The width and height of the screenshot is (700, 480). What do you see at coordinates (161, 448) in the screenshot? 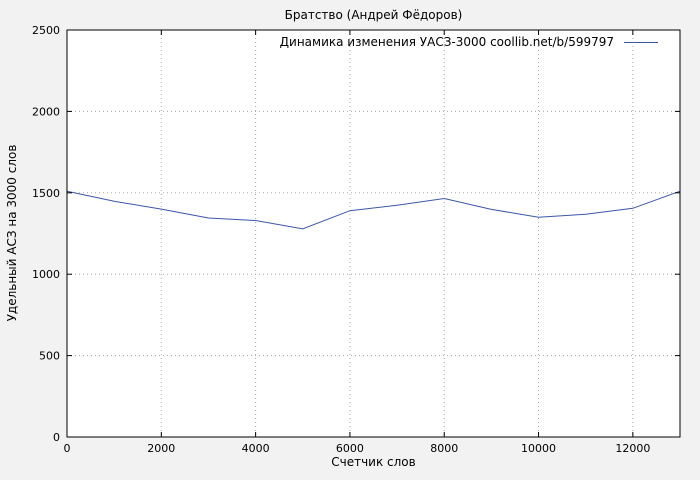
I see `x-tick-label: 2000` at bounding box center [161, 448].